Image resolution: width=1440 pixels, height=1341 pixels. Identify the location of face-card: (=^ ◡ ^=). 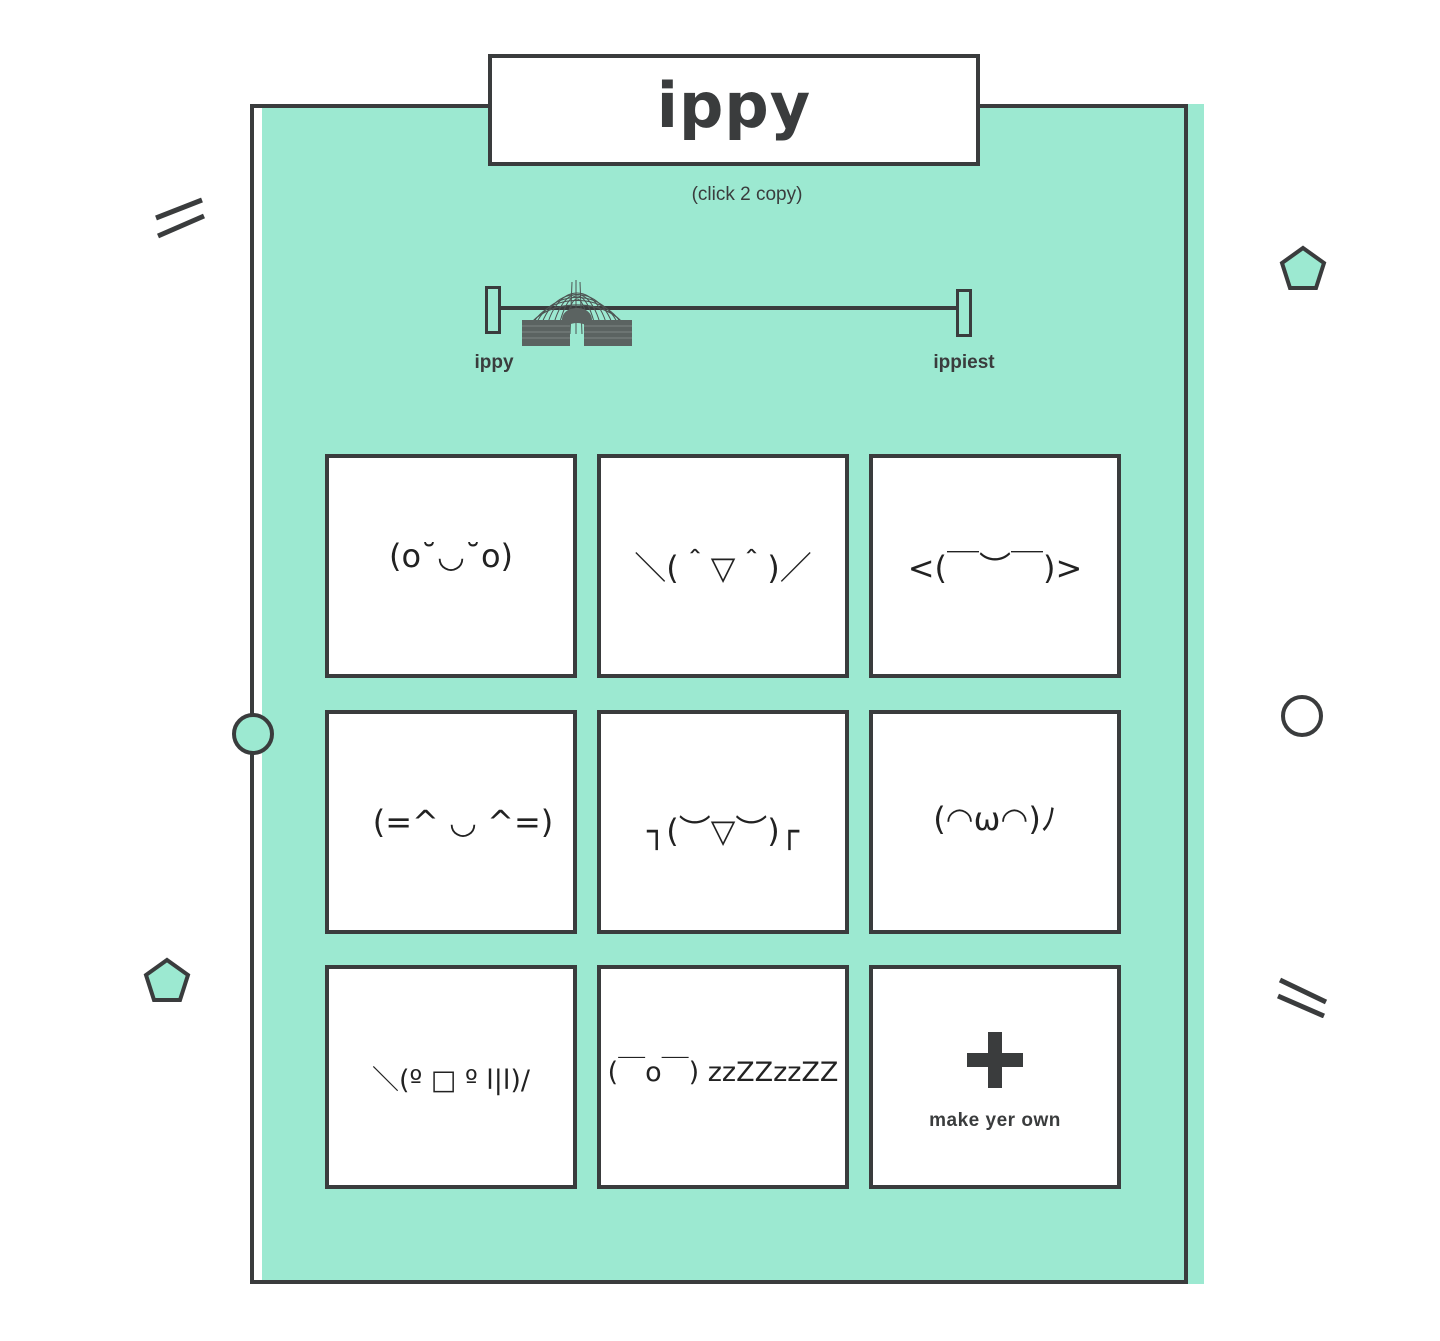
(451, 822).